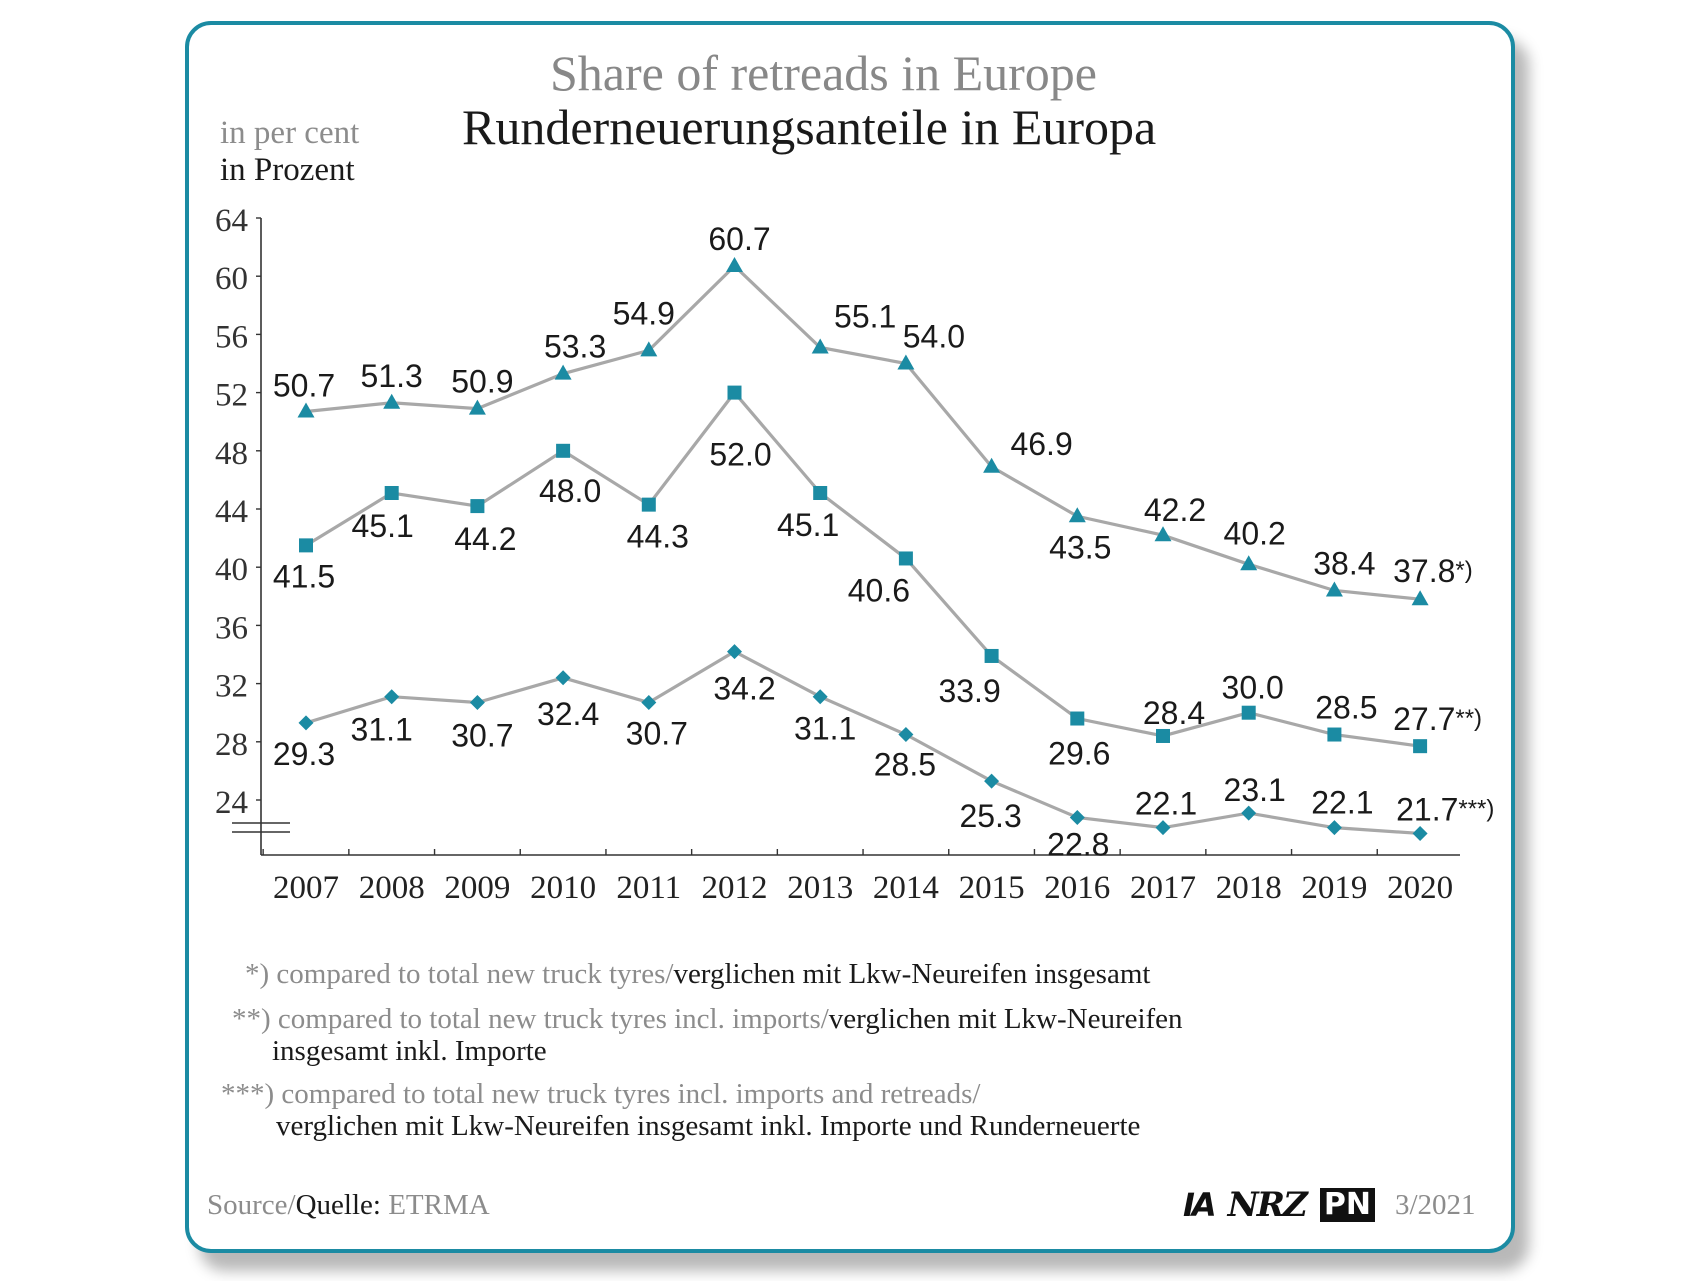 Image resolution: width=1707 pixels, height=1281 pixels. What do you see at coordinates (1347, 1205) in the screenshot?
I see `pn-logo: PN` at bounding box center [1347, 1205].